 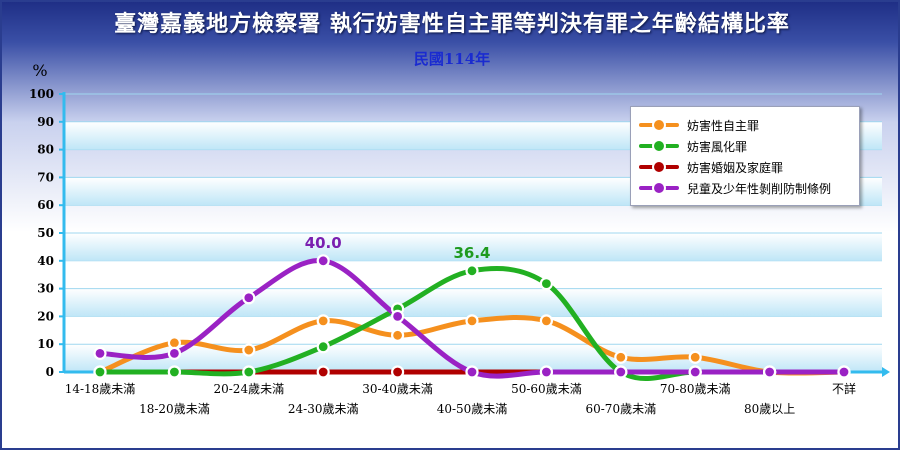 What do you see at coordinates (472, 409) in the screenshot?
I see `x-tick-label: 40-50歲未滿` at bounding box center [472, 409].